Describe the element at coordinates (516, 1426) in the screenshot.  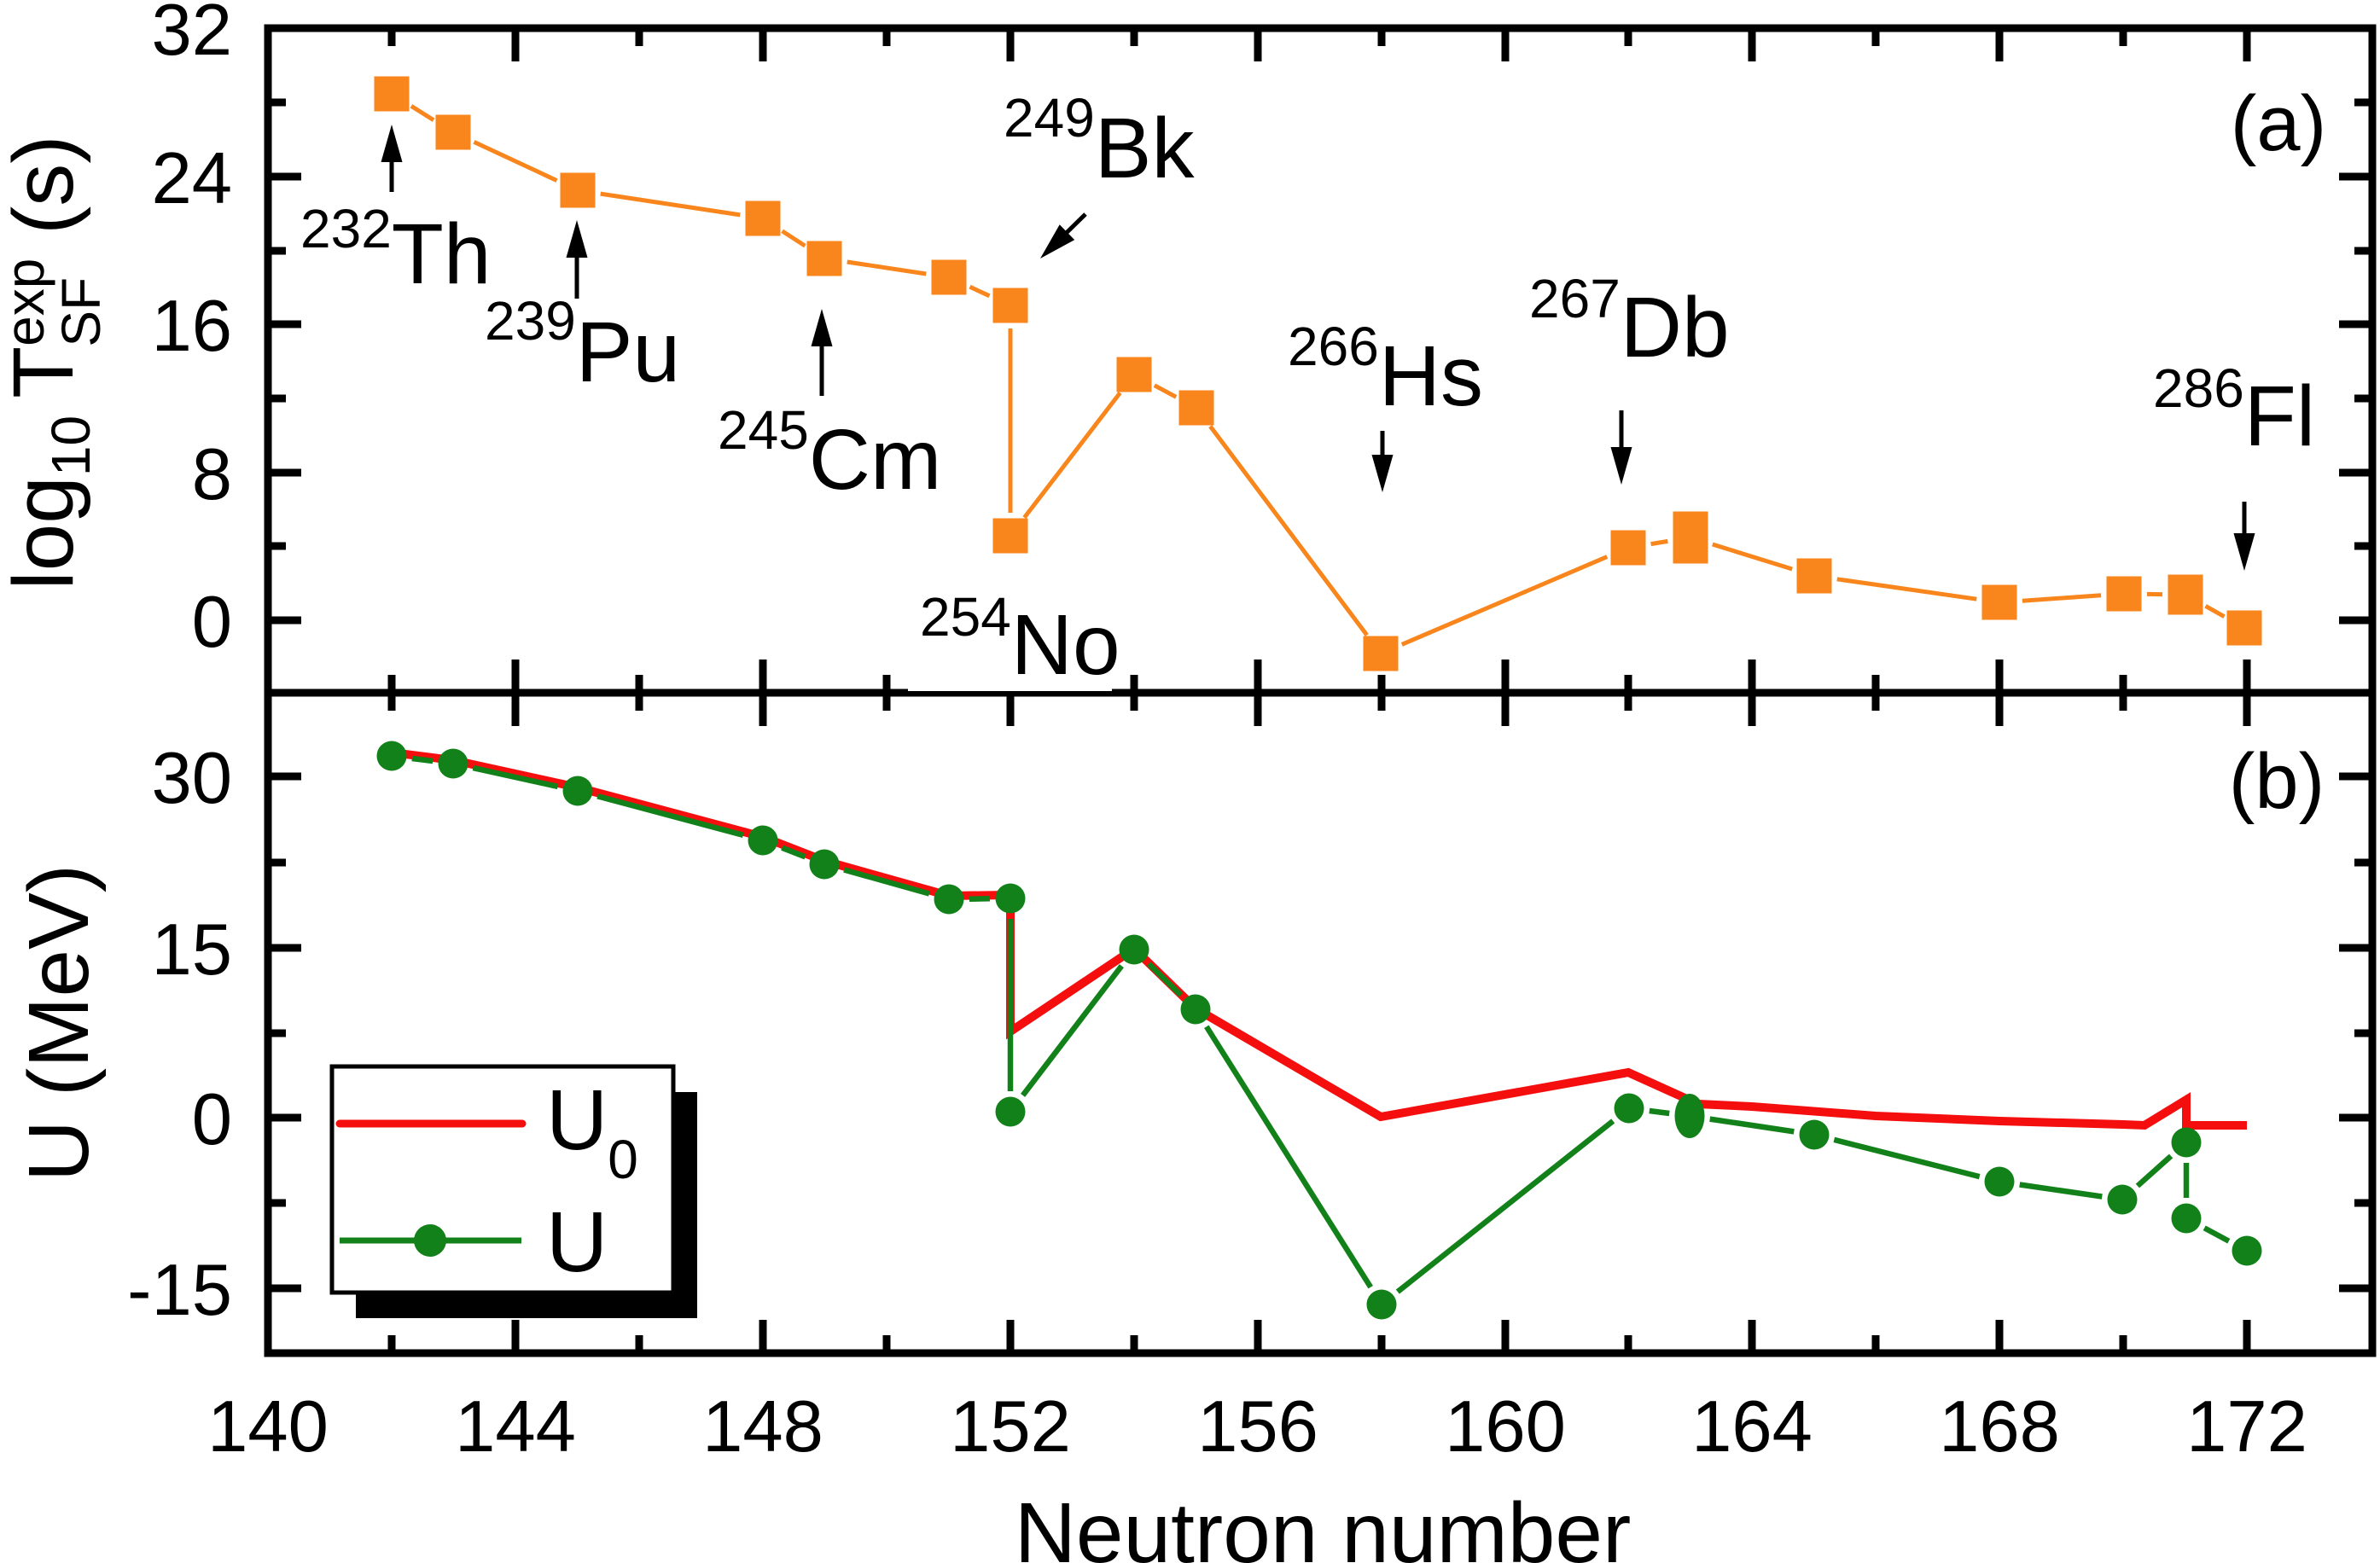
I see `svg-text: 144` at that location.